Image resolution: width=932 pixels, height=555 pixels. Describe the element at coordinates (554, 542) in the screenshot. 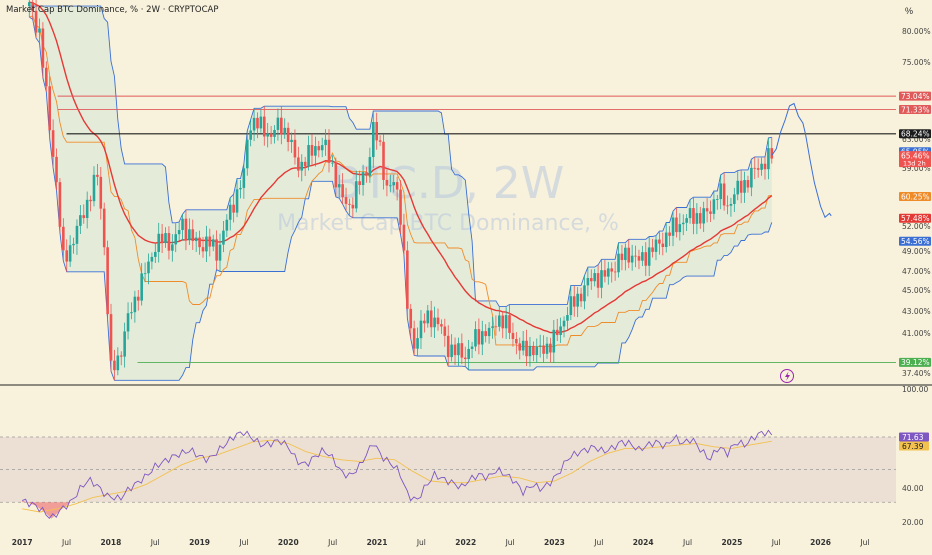

I see `x-tick-label: 2023` at that location.